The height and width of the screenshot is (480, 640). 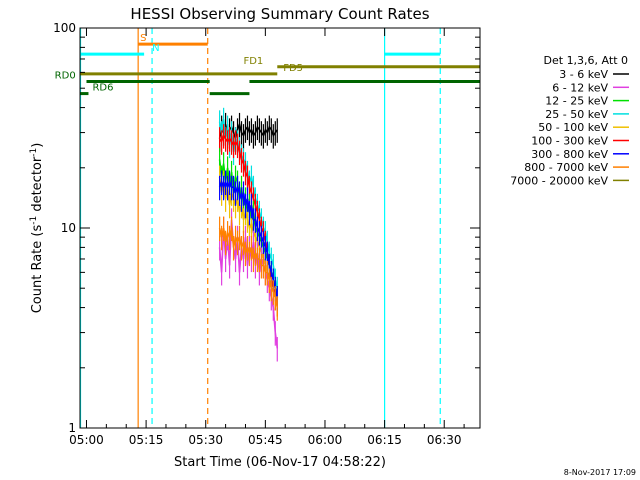 I want to click on legend-label-4: 50 - 100 keV, so click(x=573, y=127).